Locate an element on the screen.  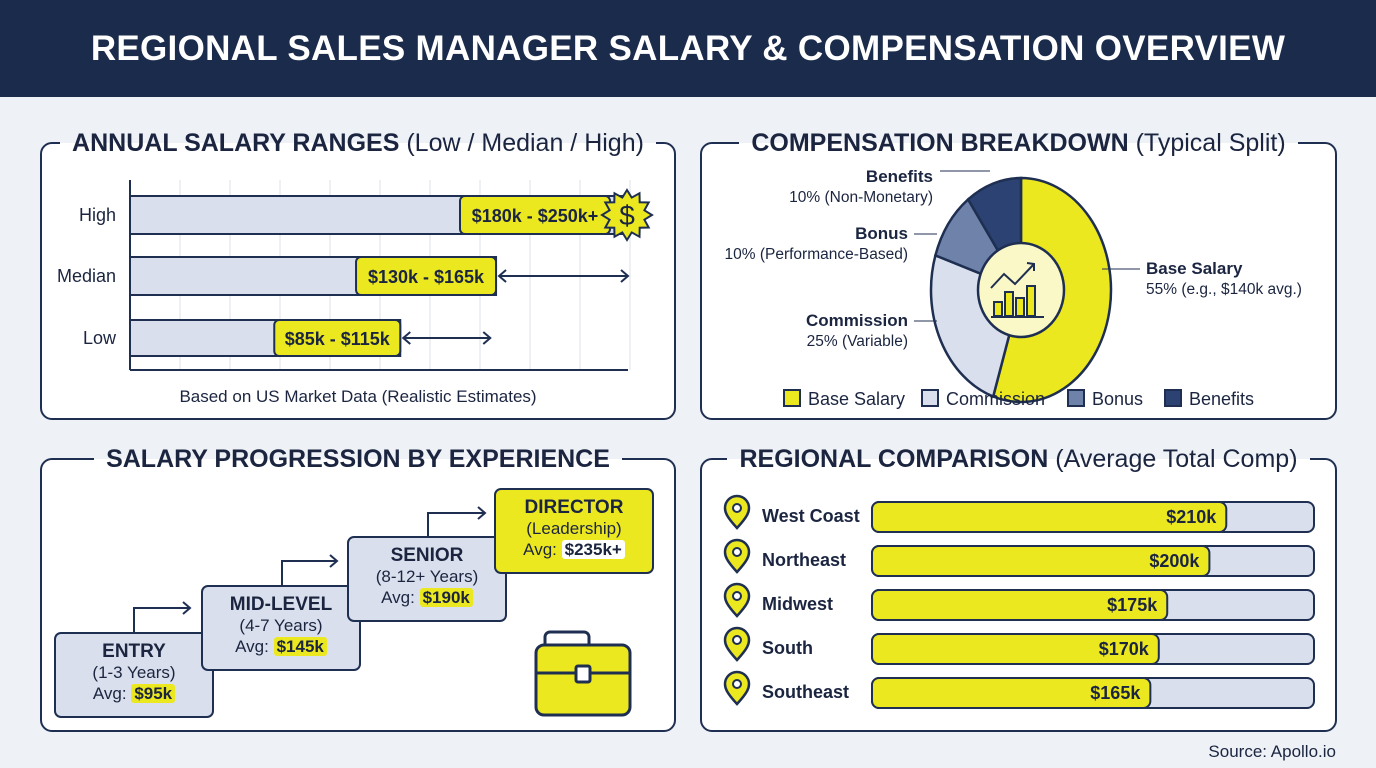
range-label: $130k - $165k is located at coordinates (426, 277).